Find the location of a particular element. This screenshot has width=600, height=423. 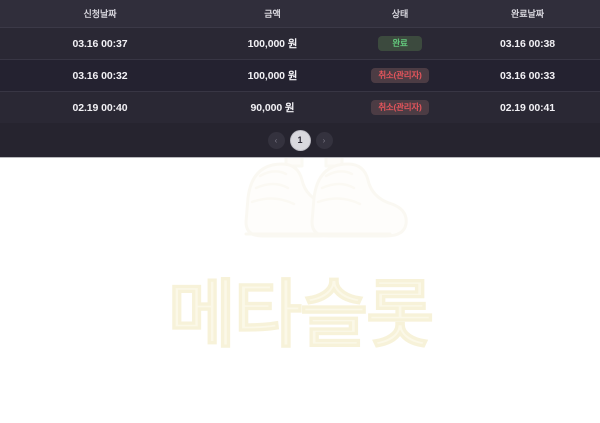

cell-complete-date: 03.16 00:38 is located at coordinates (527, 43).